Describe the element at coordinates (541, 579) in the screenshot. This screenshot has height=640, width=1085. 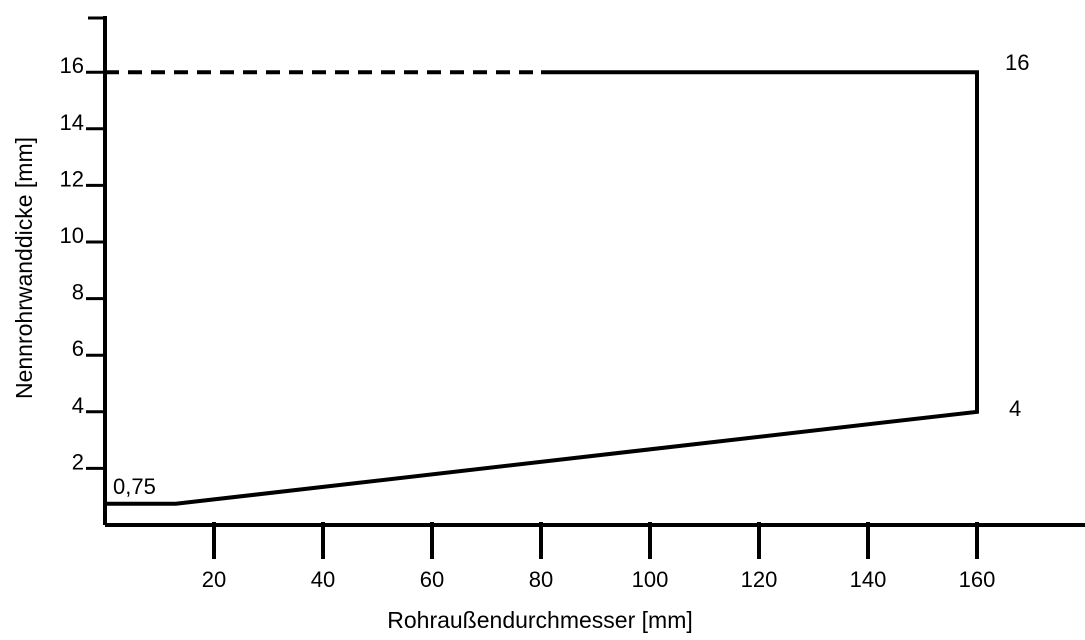
I see `x-tick-label: 80` at that location.